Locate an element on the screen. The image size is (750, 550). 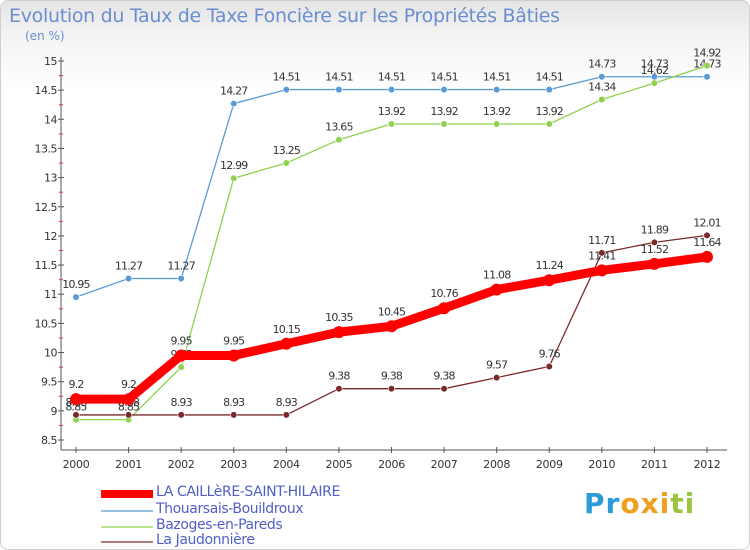
data-label: 11.52 is located at coordinates (655, 249).